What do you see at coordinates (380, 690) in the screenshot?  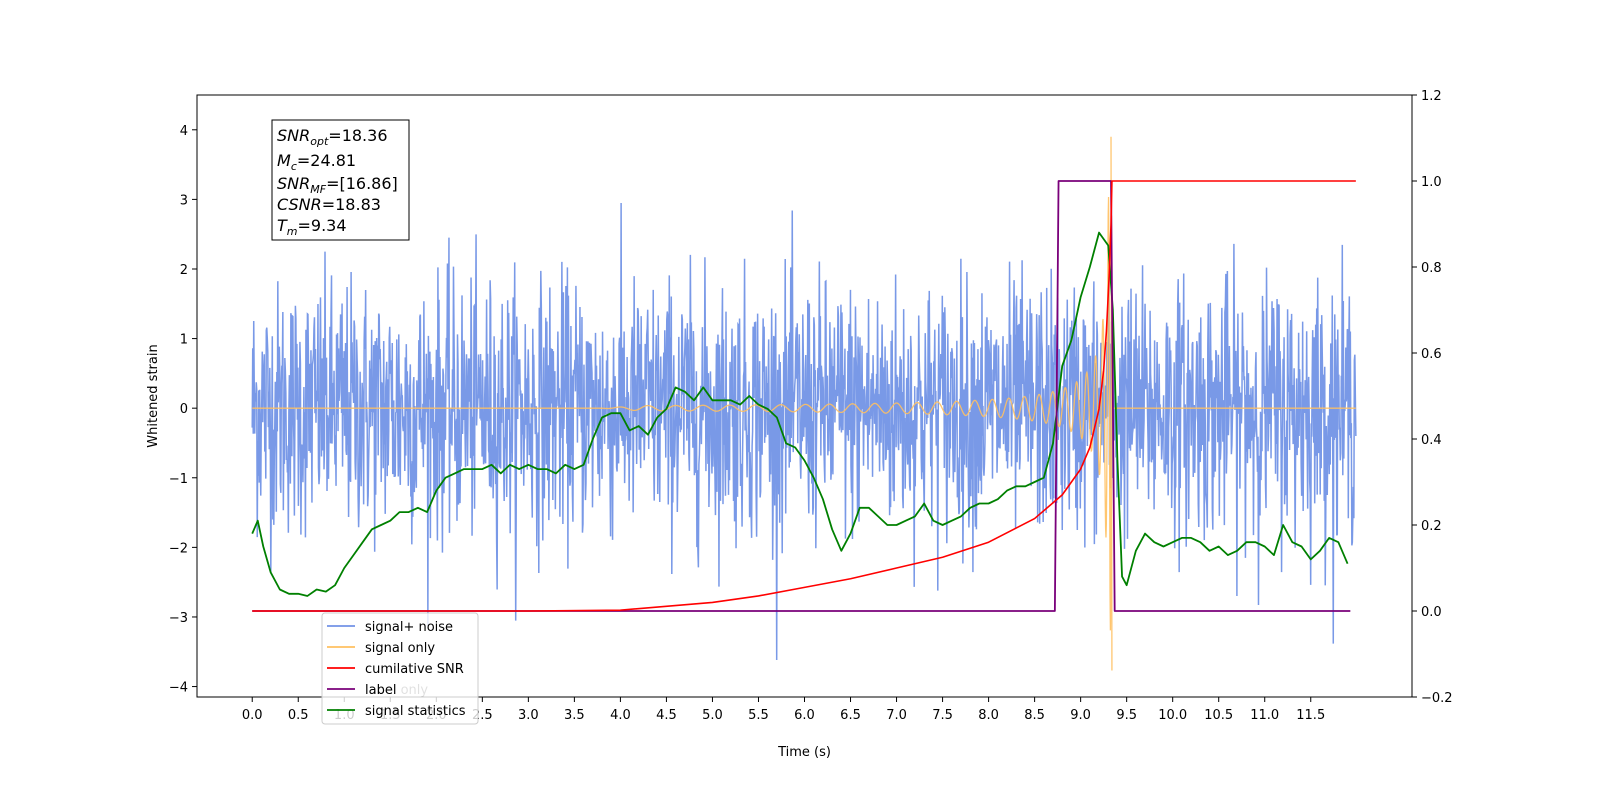 I see `legend-label: label` at bounding box center [380, 690].